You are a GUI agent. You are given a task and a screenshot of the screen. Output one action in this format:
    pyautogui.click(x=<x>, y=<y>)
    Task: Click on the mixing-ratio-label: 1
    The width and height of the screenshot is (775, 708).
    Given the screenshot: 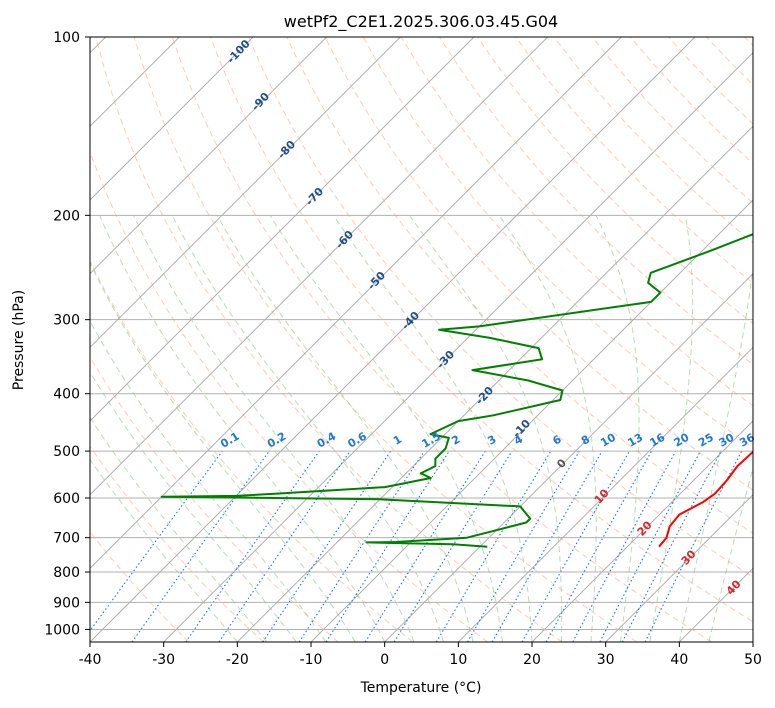 What is the action you would take?
    pyautogui.click(x=397, y=440)
    